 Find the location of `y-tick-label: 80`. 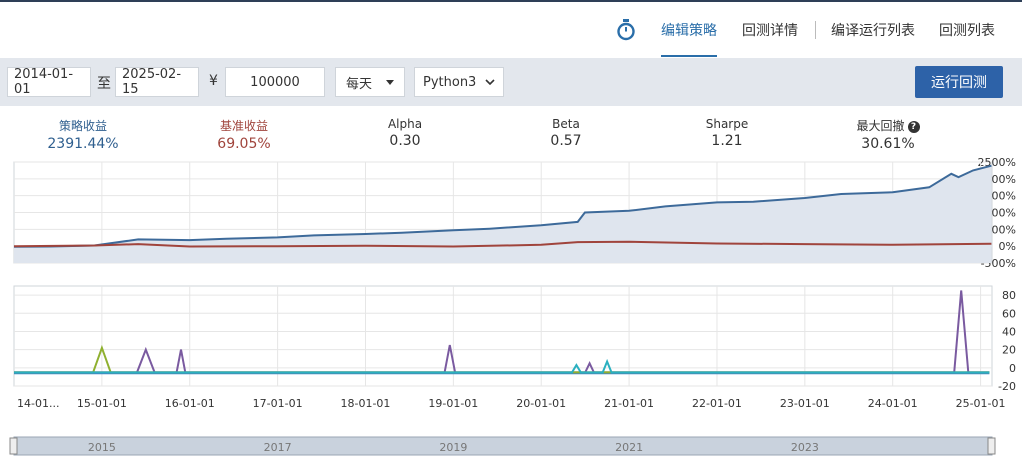

y-tick-label: 80 is located at coordinates (1009, 295).